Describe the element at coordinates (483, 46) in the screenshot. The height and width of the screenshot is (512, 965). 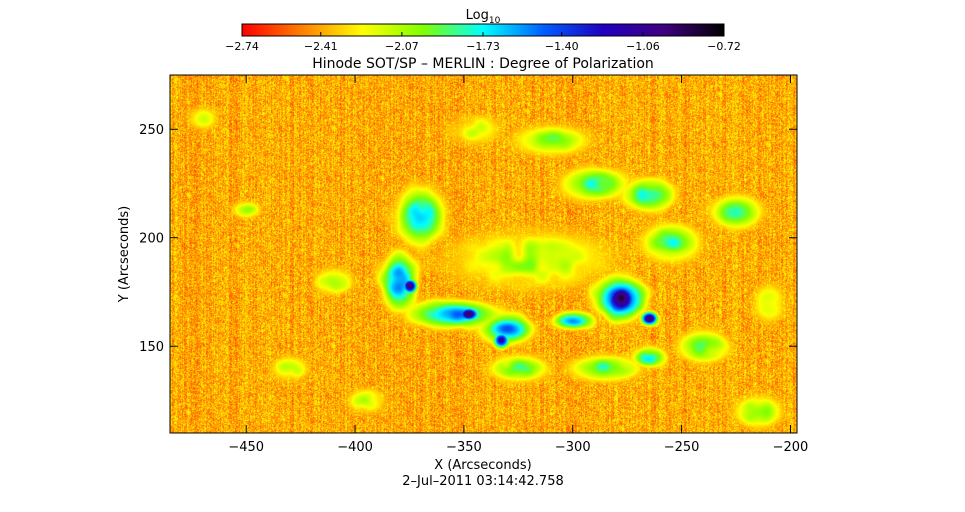
I see `colorbar-tick-label: −1.73` at that location.